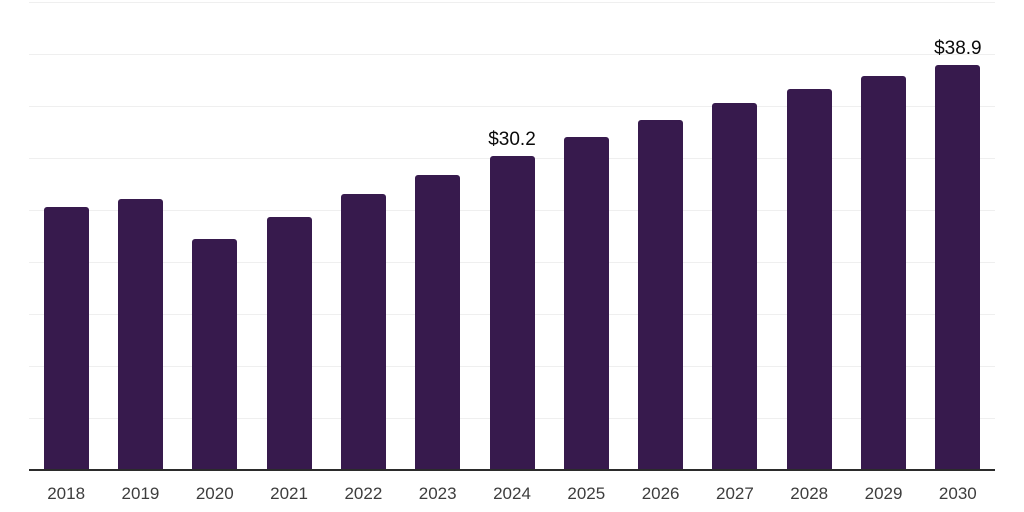 The height and width of the screenshot is (512, 1024). I want to click on bar-2018, so click(66, 338).